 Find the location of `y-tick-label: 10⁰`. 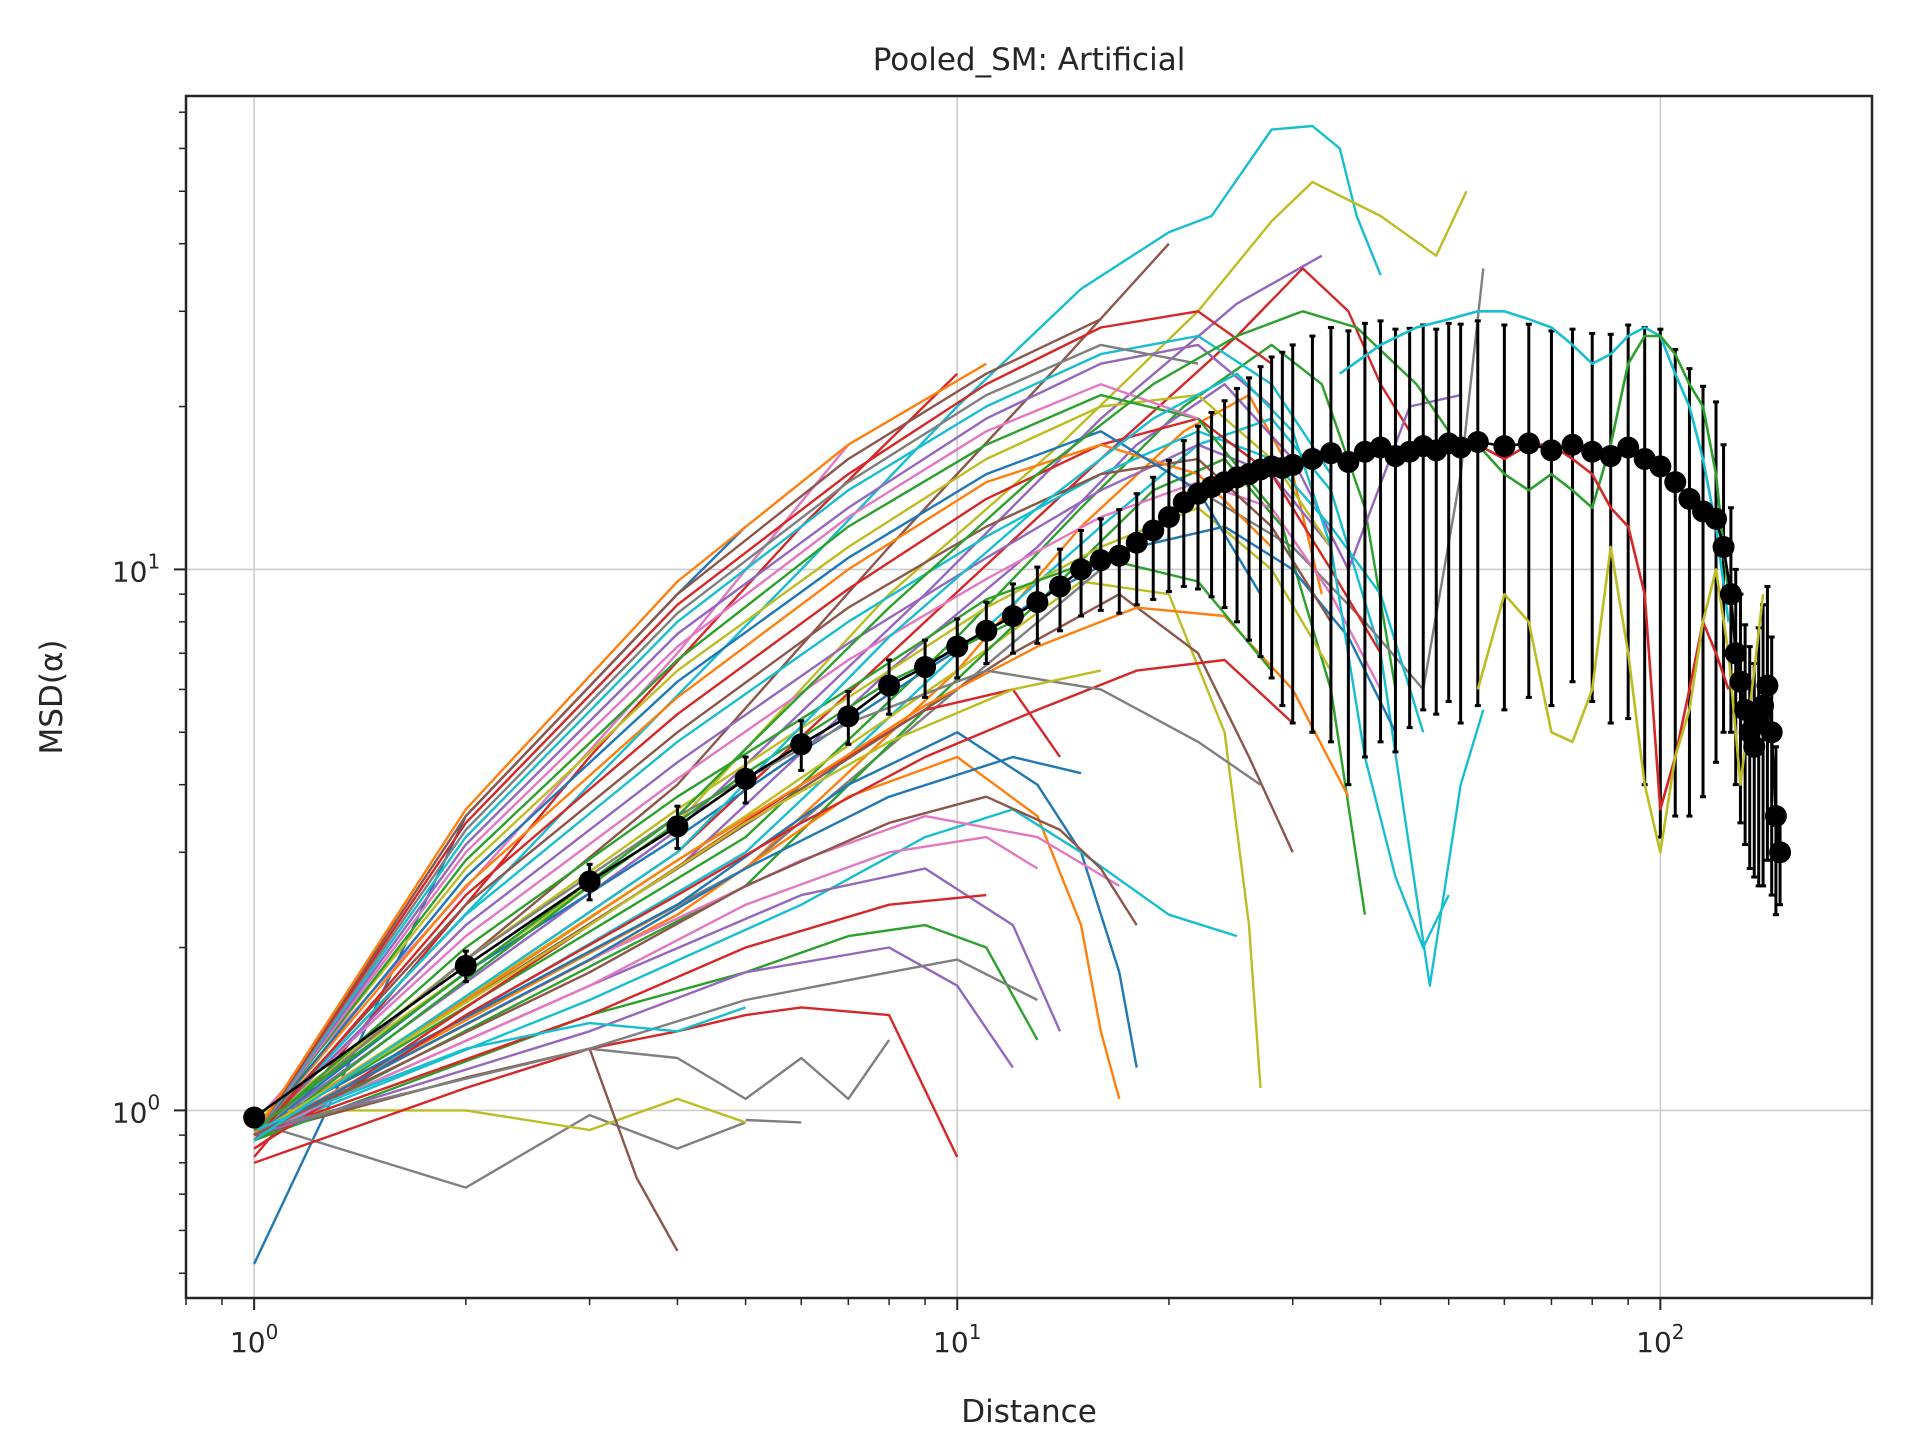

y-tick-label: 10⁰ is located at coordinates (136, 1109).